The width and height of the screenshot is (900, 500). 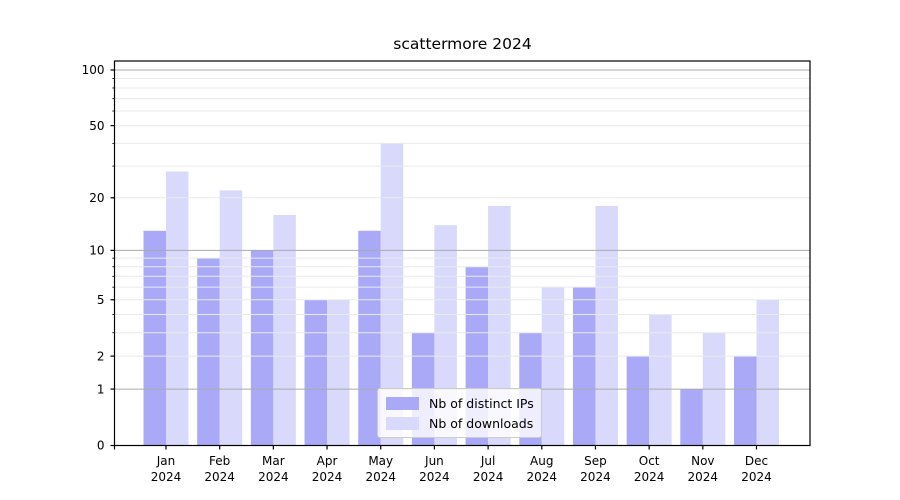 I want to click on legend-label-distinct-ips: Nb of distinct IPs, so click(x=481, y=403).